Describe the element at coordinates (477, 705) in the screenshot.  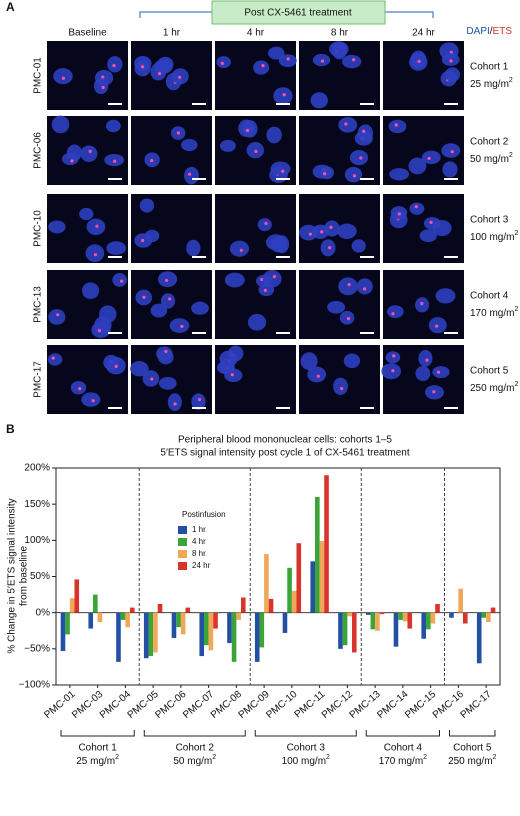
I see `x-tick-label: PMC-17` at that location.